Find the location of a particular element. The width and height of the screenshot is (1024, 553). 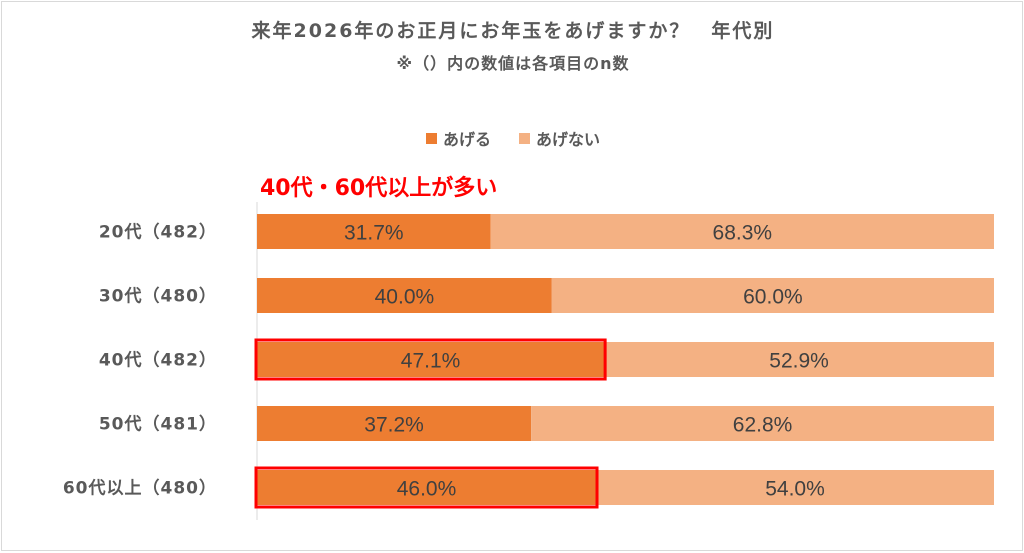

category-label: 20代（482） is located at coordinates (158, 232).